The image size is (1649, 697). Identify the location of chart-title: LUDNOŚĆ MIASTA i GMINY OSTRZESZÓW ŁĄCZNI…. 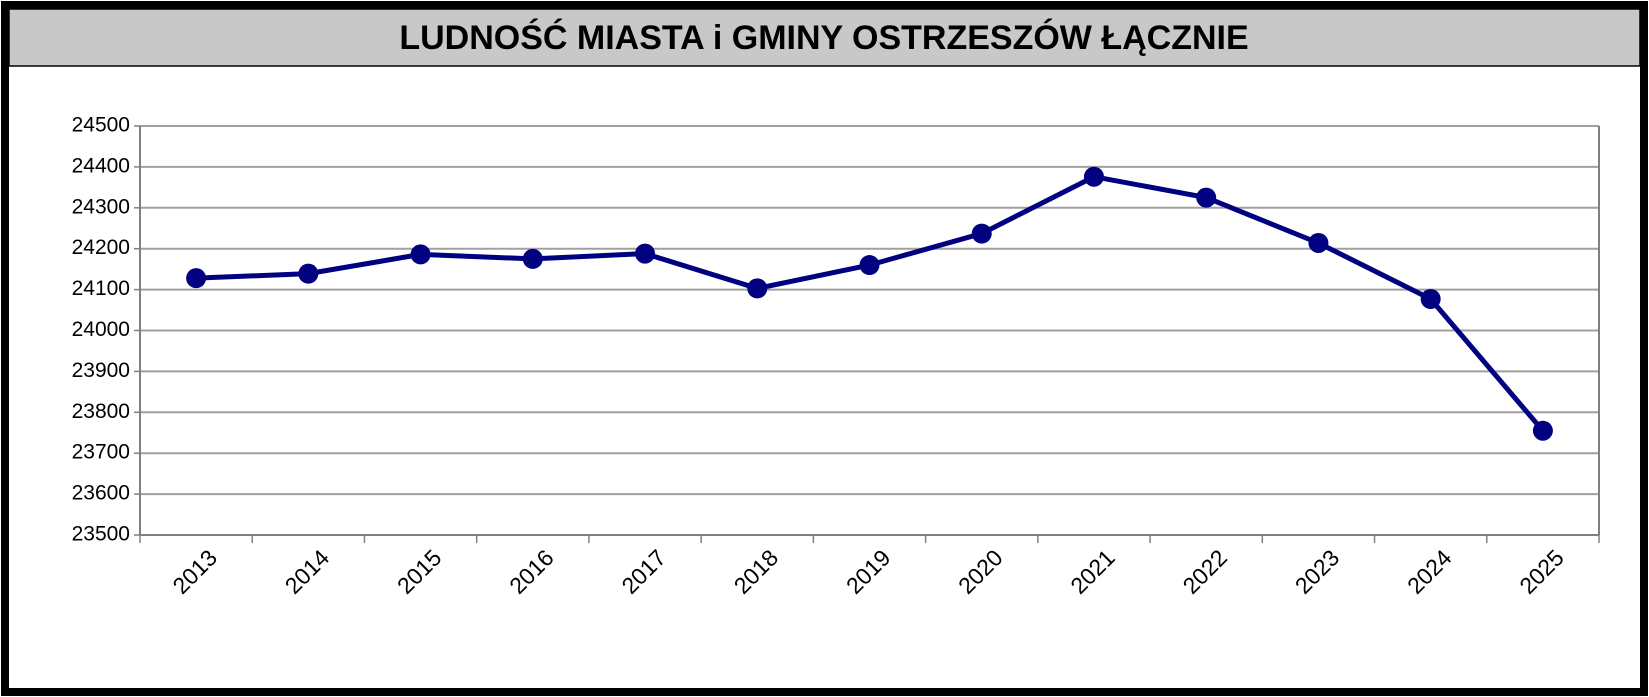
(823, 38).